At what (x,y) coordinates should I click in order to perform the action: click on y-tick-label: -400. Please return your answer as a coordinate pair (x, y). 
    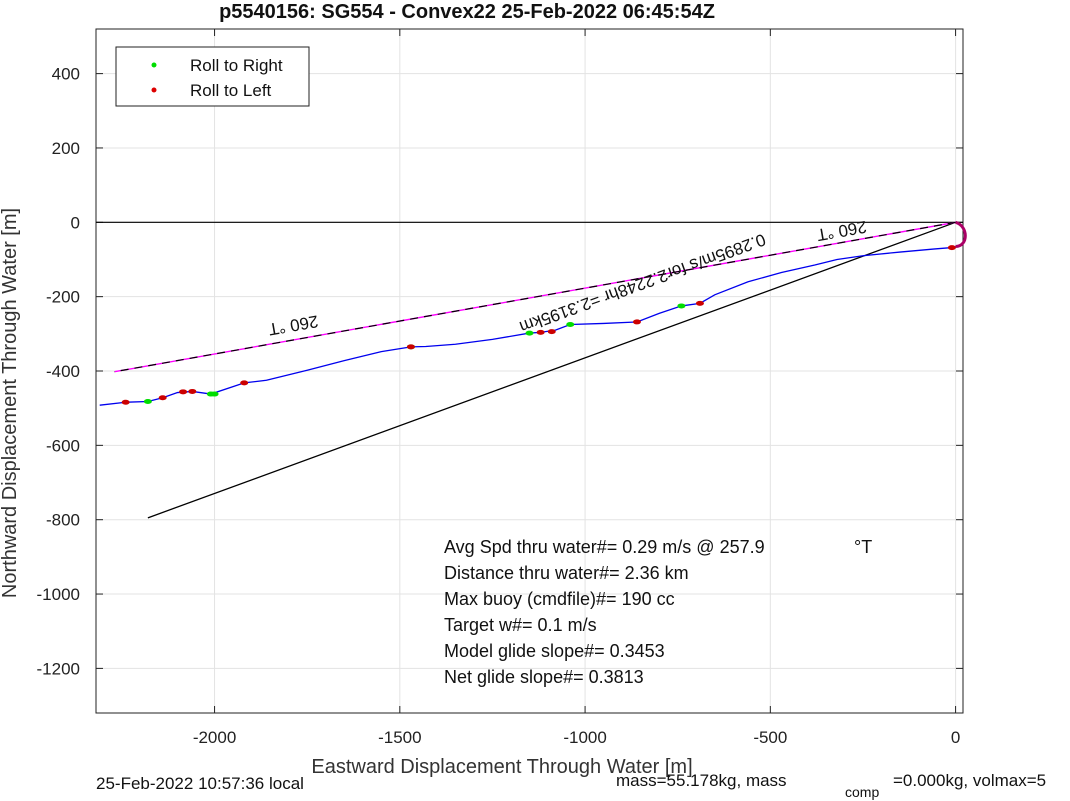
    Looking at the image, I should click on (63, 371).